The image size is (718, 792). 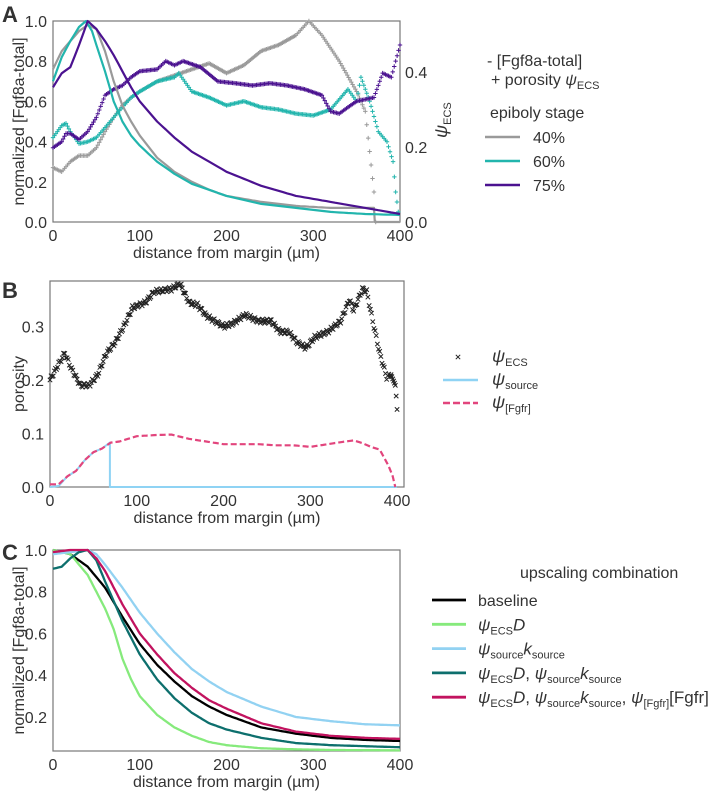 I want to click on legend-label: ψ[Fgfr], so click(x=511, y=403).